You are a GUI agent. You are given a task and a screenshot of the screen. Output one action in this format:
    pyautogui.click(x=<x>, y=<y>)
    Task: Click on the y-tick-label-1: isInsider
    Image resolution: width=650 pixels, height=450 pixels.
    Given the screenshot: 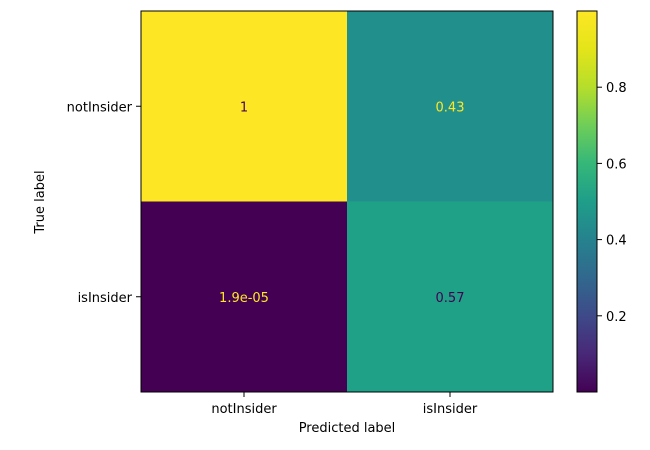 What is the action you would take?
    pyautogui.click(x=105, y=298)
    